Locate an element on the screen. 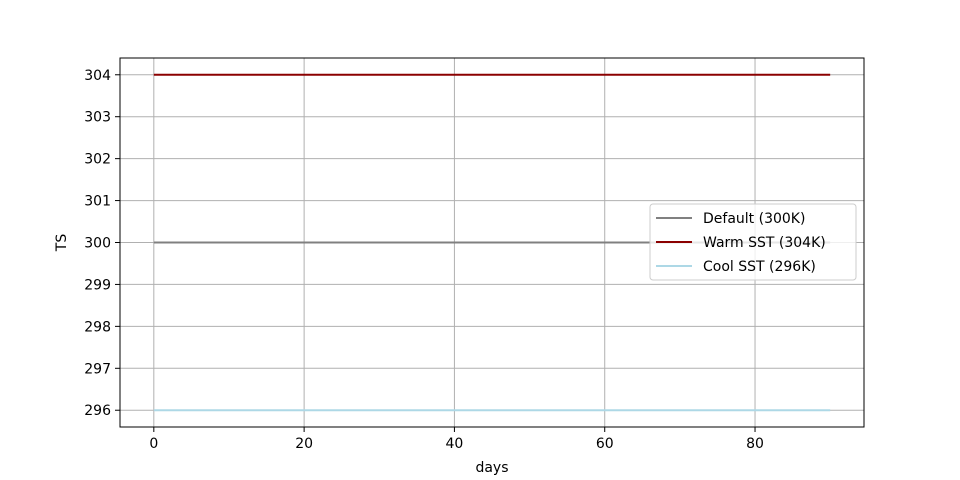 This screenshot has width=960, height=480. x-axis-label: days is located at coordinates (491, 468).